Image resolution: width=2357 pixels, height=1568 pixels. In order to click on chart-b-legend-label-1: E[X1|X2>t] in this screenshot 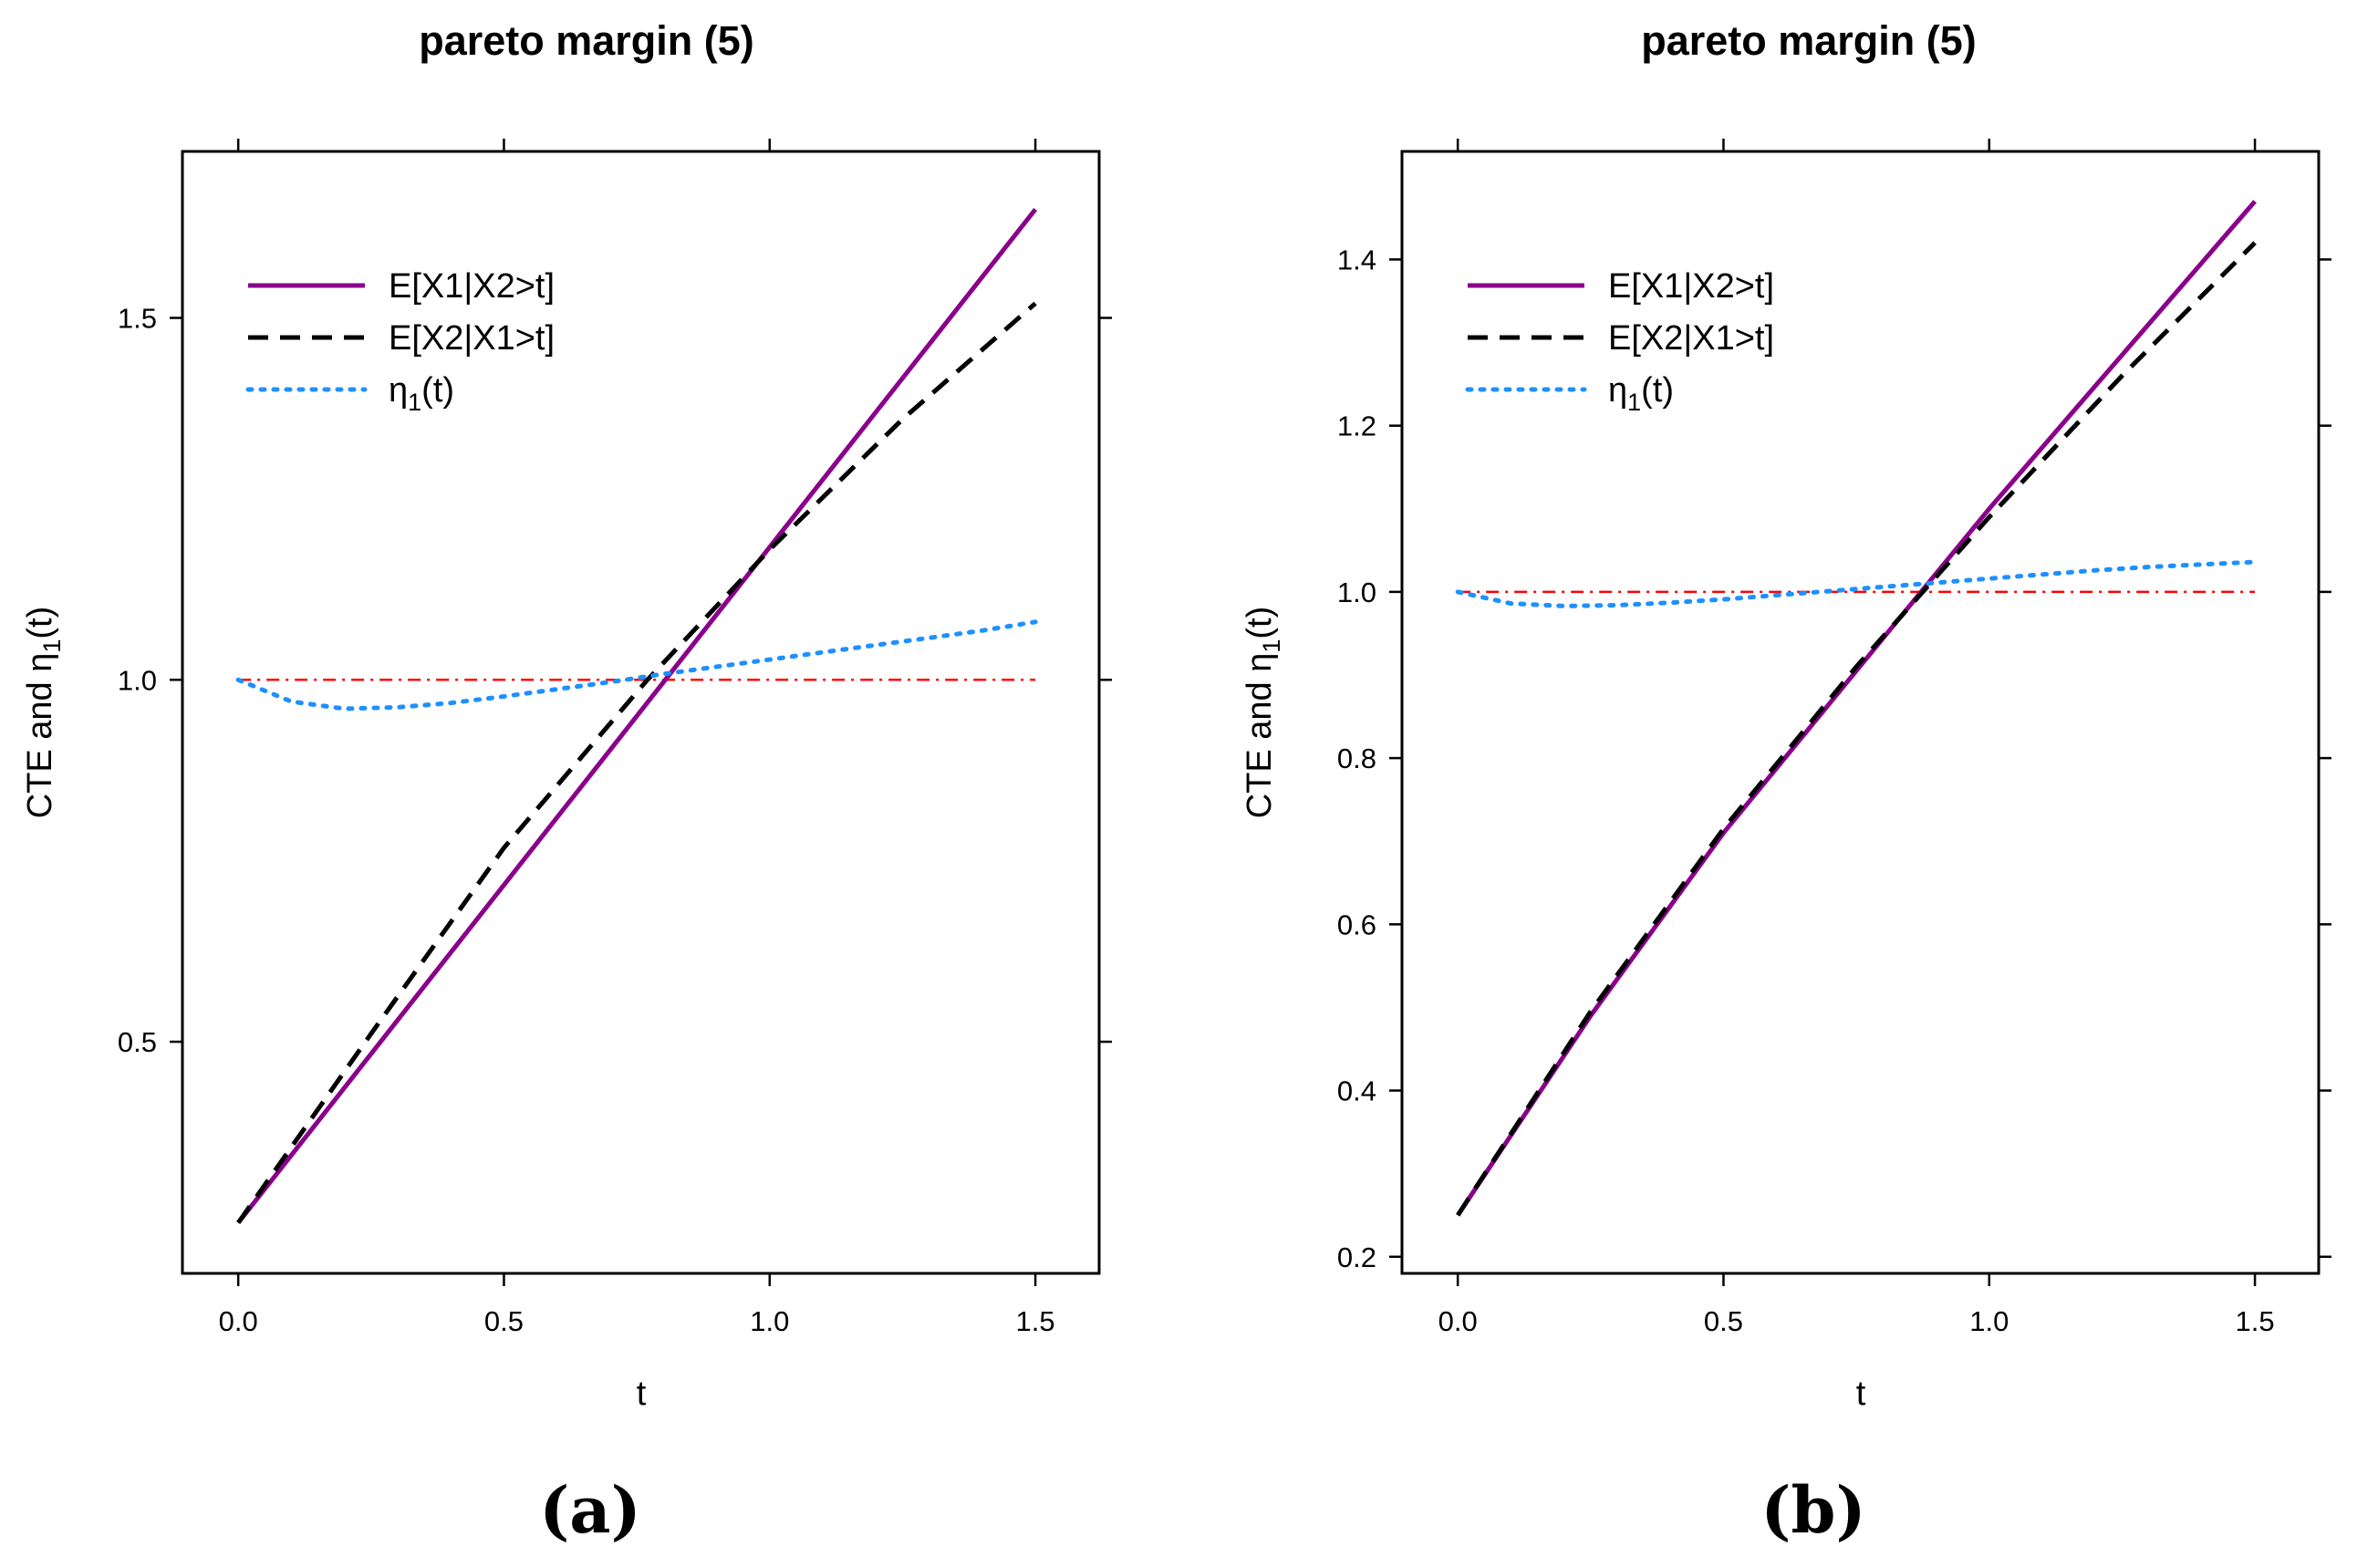, I will do `click(1691, 286)`.